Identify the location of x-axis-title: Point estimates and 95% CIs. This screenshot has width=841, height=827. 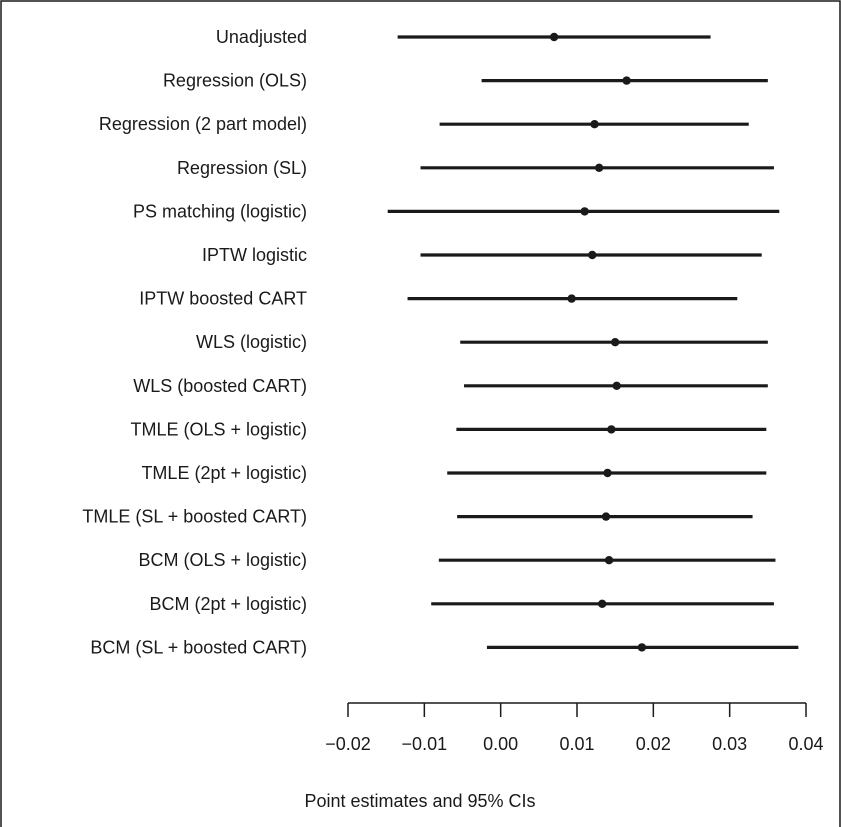
(419, 801).